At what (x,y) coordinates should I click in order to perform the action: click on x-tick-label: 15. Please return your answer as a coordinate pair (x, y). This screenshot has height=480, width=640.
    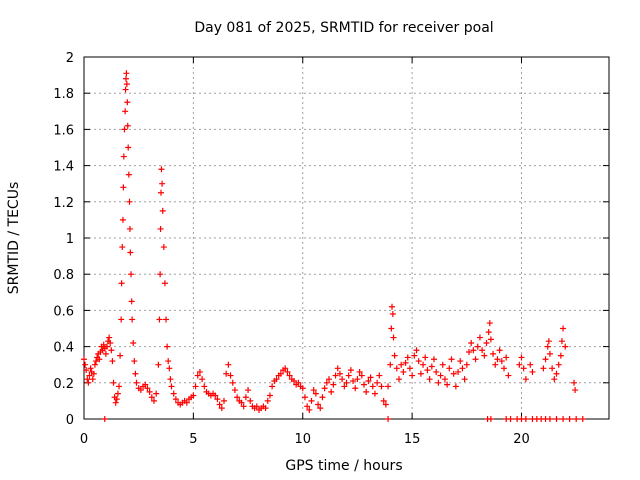
    Looking at the image, I should click on (412, 439).